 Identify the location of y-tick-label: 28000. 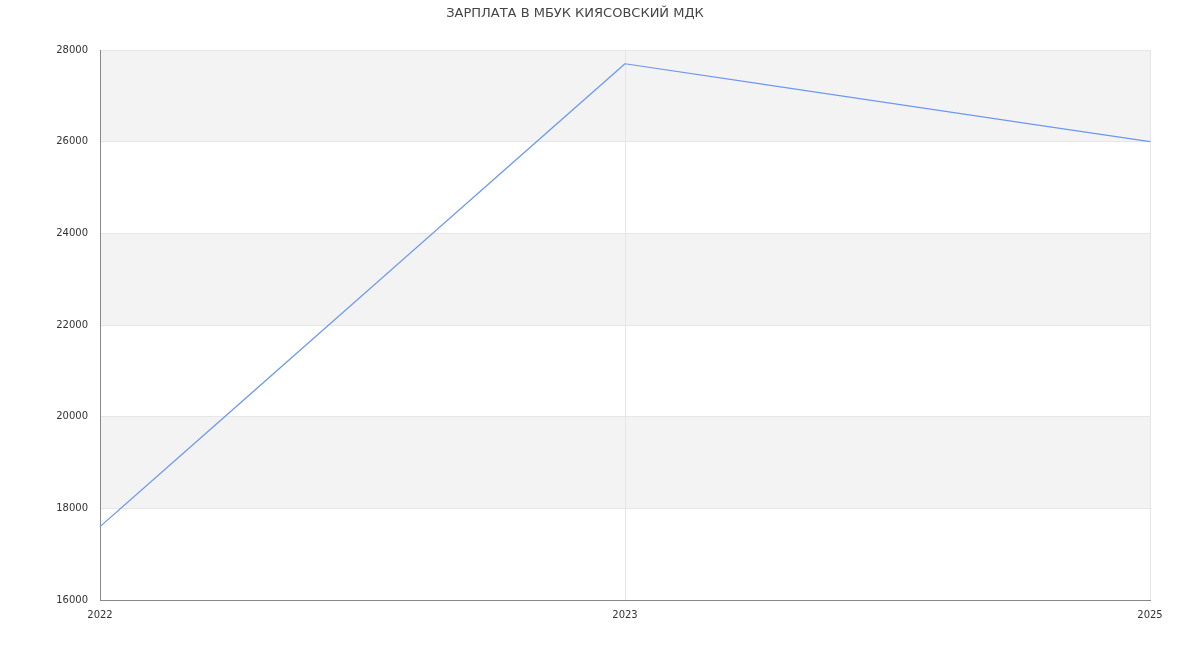
(72, 49).